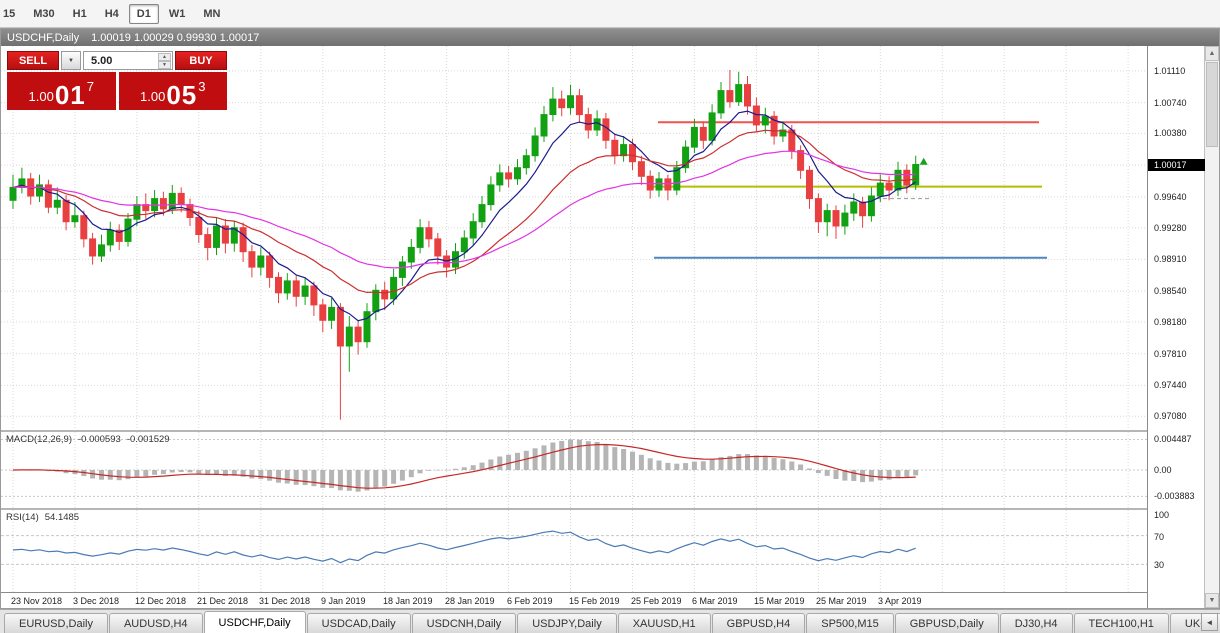  I want to click on rsi-indicator-label: RSI(14) 54.1485, so click(42, 517).